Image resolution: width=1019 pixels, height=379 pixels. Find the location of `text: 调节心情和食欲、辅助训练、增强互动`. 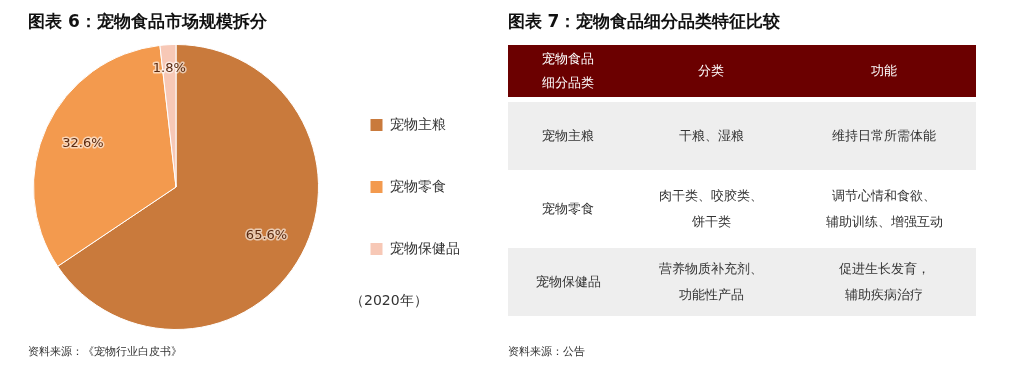

text: 调节心情和食欲、辅助训练、增强互动 is located at coordinates (884, 208).